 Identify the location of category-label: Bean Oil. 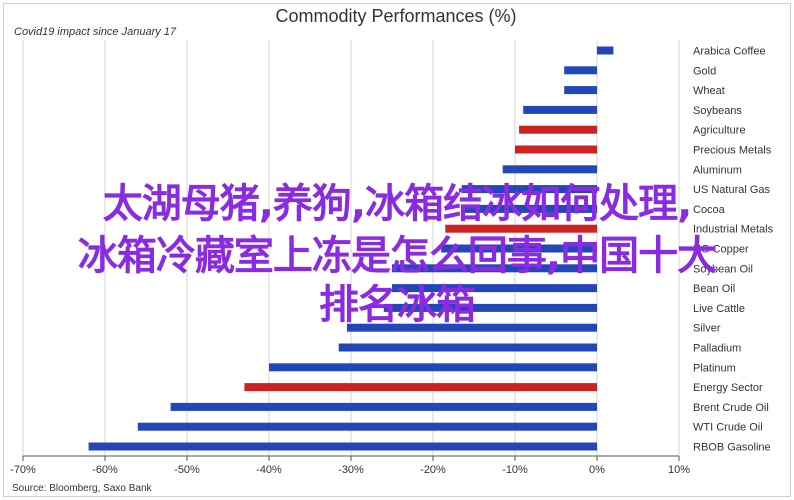
(714, 289).